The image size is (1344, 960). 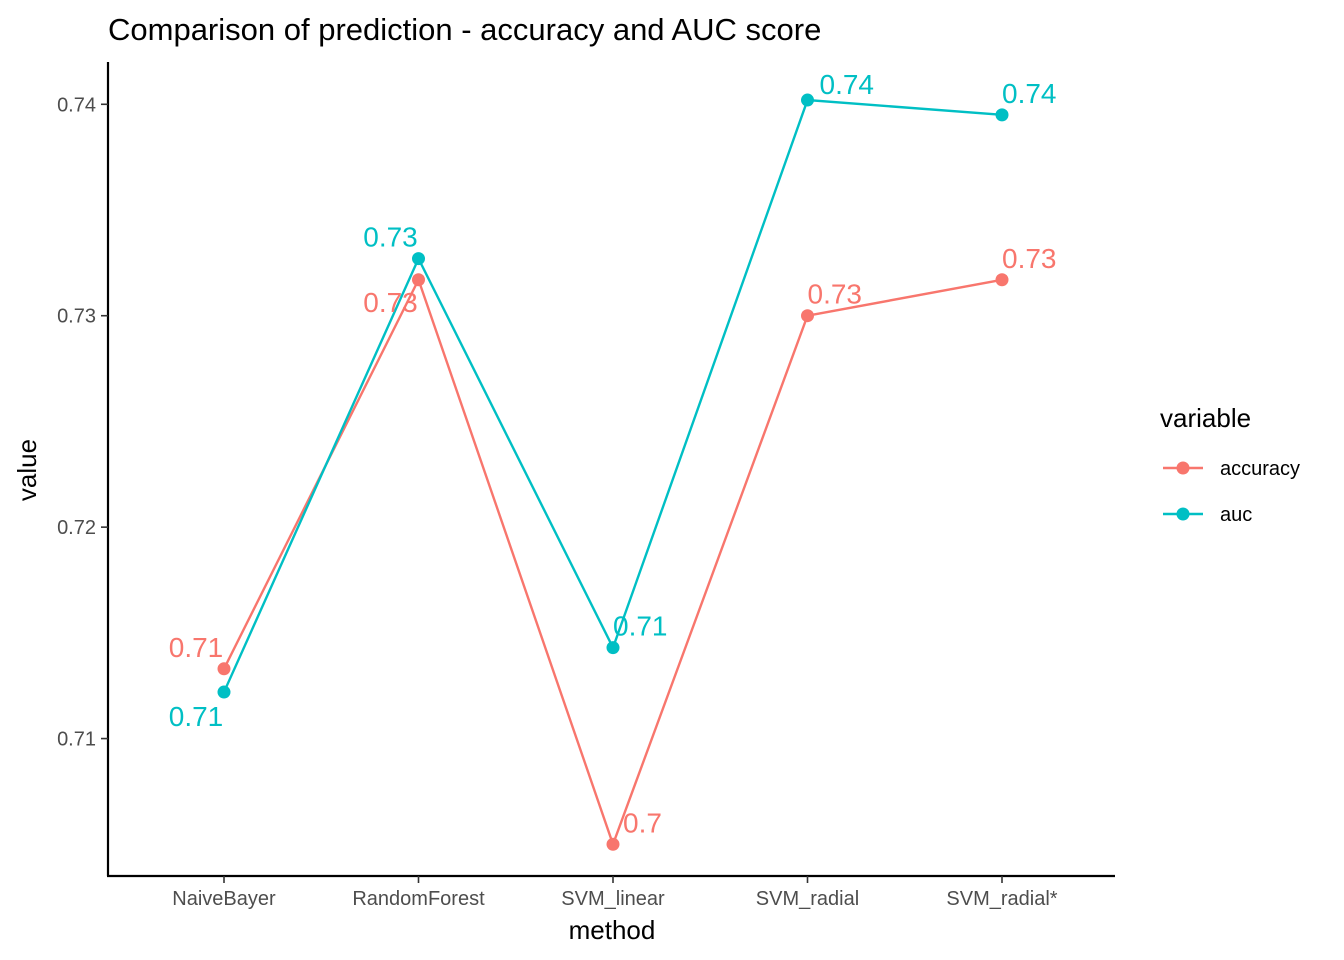 What do you see at coordinates (224, 899) in the screenshot?
I see `x-tick-label: NaiveBayer` at bounding box center [224, 899].